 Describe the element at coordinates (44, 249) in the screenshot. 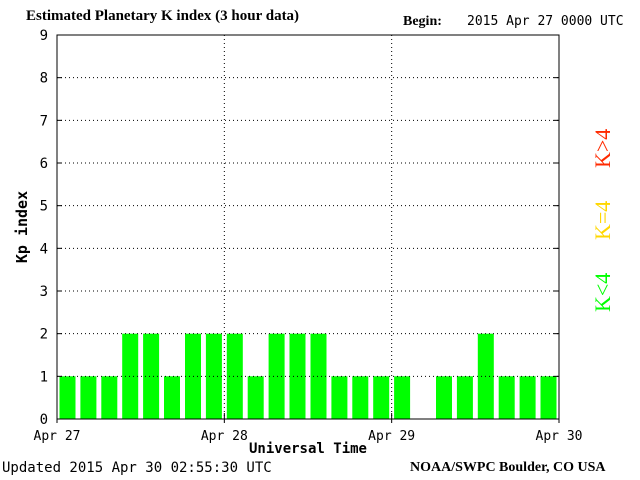

I see `y-tick-label: 4` at that location.